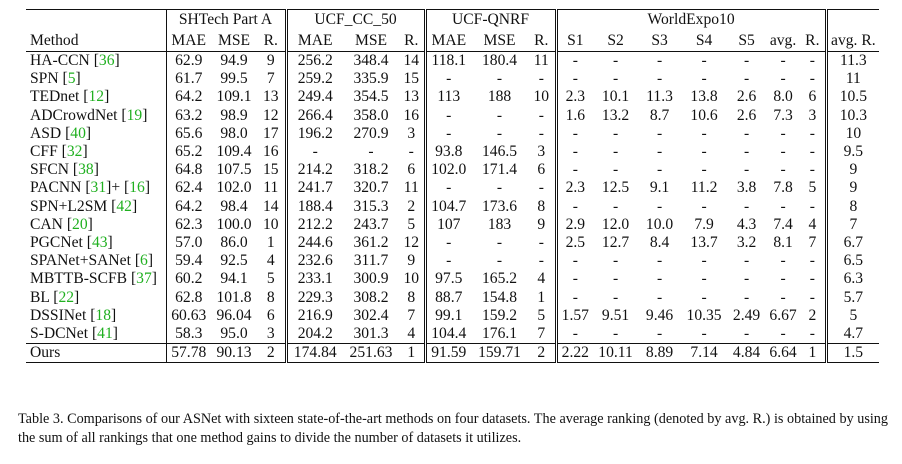  I want to click on citation-link: 18, so click(103, 315).